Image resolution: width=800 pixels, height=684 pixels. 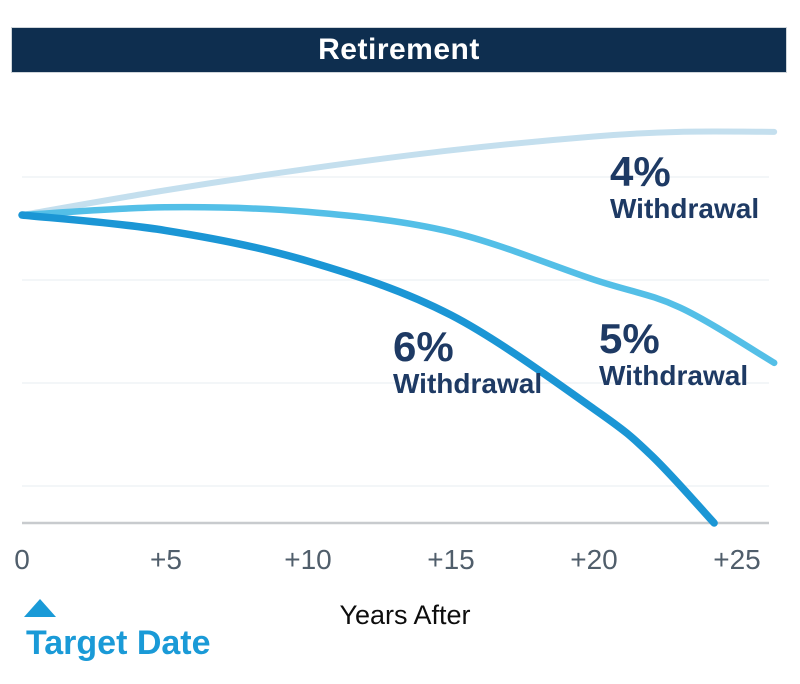 I want to click on chart-title: Retirement, so click(x=399, y=49).